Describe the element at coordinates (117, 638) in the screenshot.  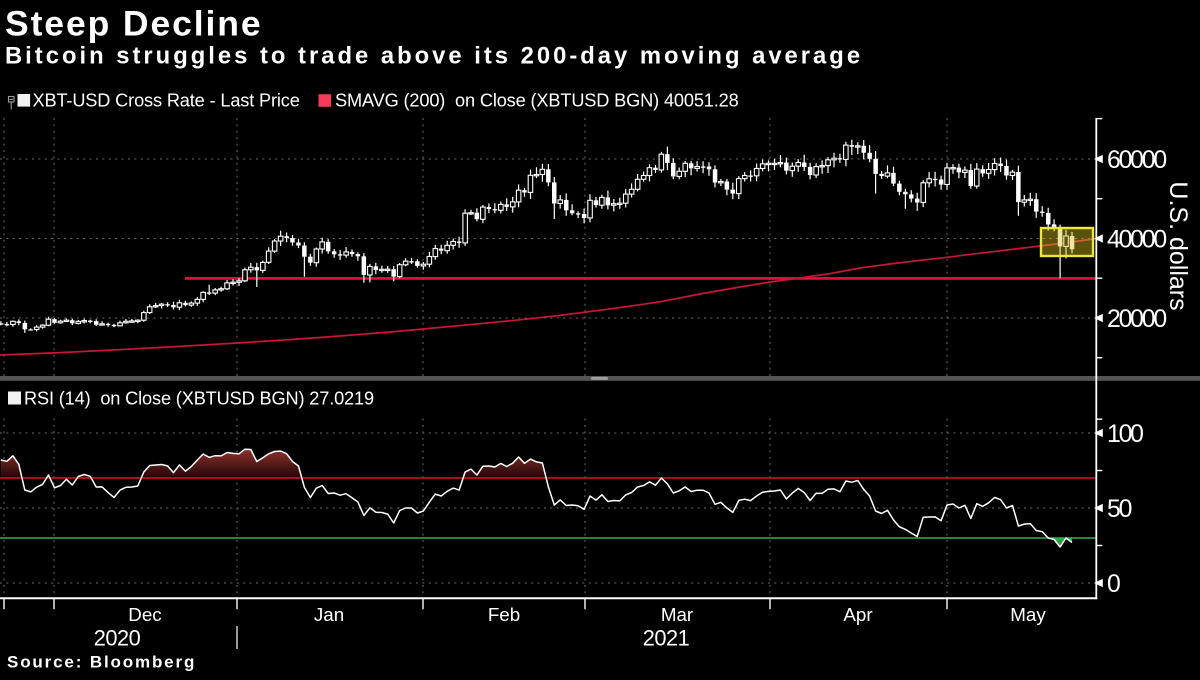
I see `svg-text: 2020` at that location.